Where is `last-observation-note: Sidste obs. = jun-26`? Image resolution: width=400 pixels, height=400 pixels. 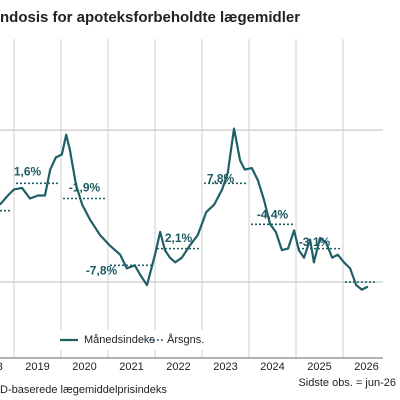 last-observation-note: Sidste obs. = jun-26 is located at coordinates (347, 383).